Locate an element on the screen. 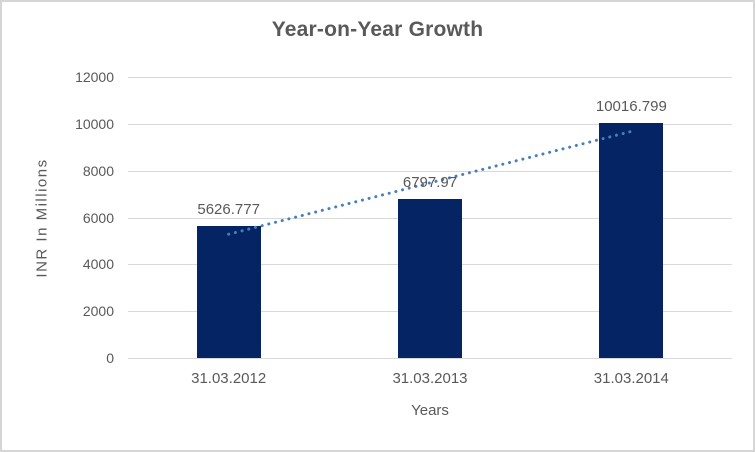  x-tick-label: 31.03.2012 is located at coordinates (229, 378).